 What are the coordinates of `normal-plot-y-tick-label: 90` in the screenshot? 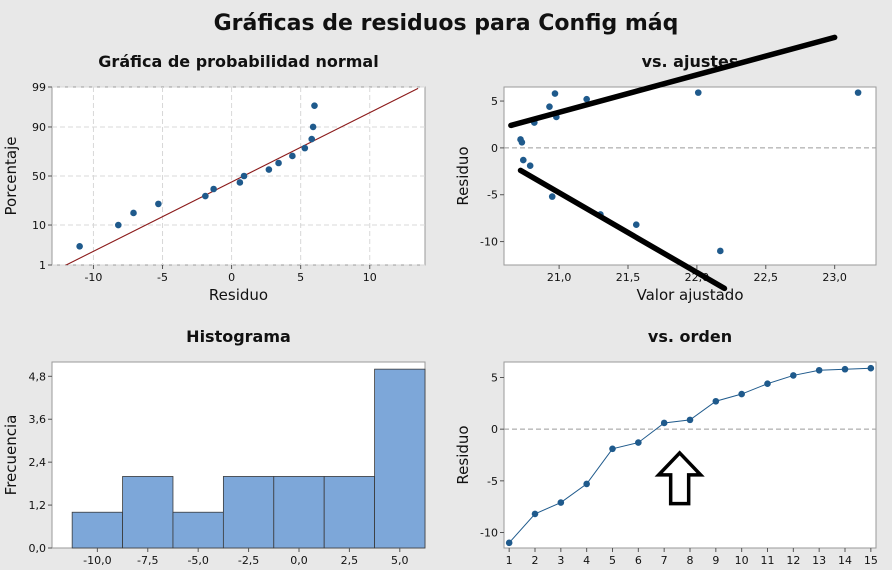 It's located at (39, 127).